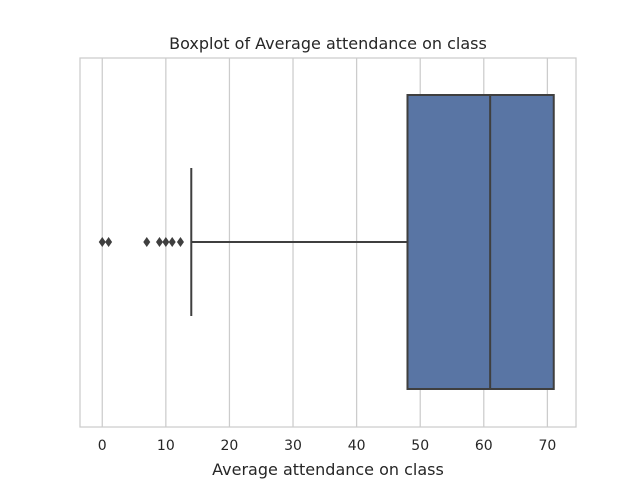  I want to click on chart-title: Boxplot of Average attendance on class, so click(328, 43).